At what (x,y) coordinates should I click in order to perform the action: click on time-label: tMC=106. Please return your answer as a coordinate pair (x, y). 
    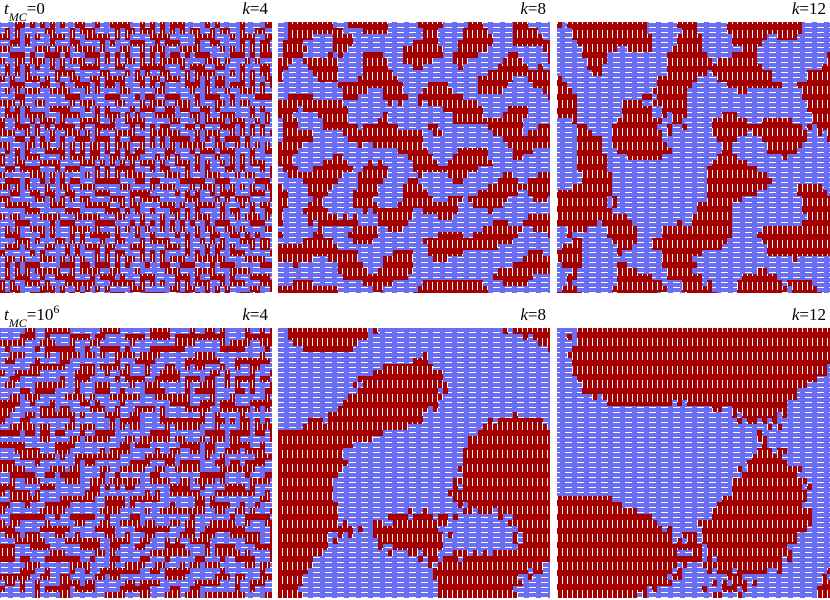
    Looking at the image, I should click on (31, 316).